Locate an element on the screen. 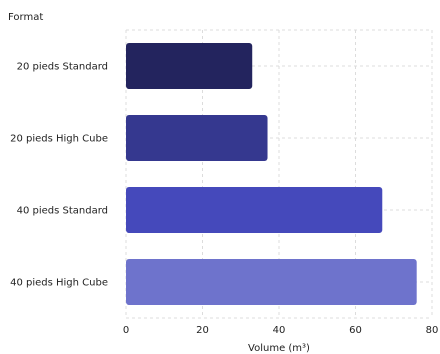  category-label: 40 pieds Standard is located at coordinates (62, 211).